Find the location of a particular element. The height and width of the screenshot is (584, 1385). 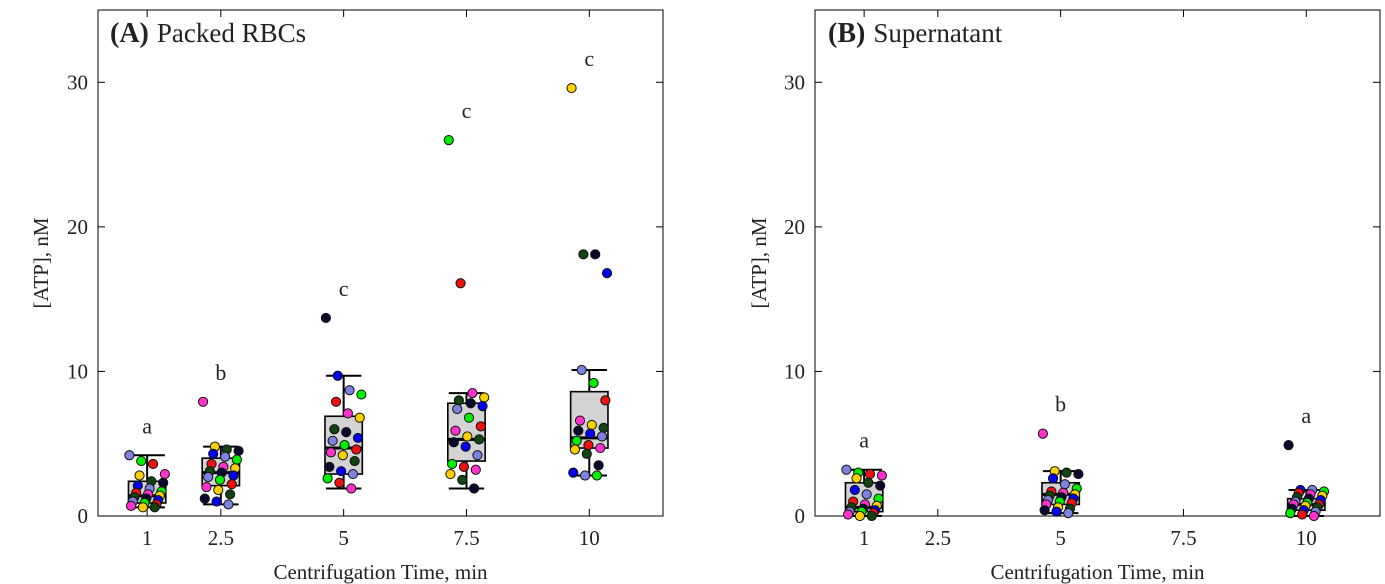

panel-letter: (A) is located at coordinates (129, 33).